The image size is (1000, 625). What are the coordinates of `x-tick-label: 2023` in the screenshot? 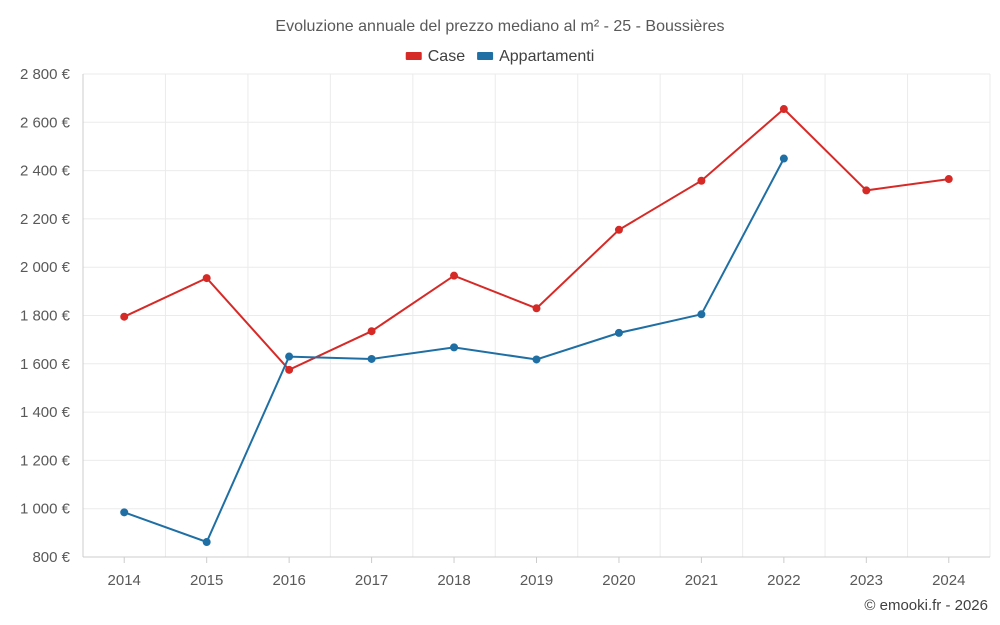 It's located at (866, 580).